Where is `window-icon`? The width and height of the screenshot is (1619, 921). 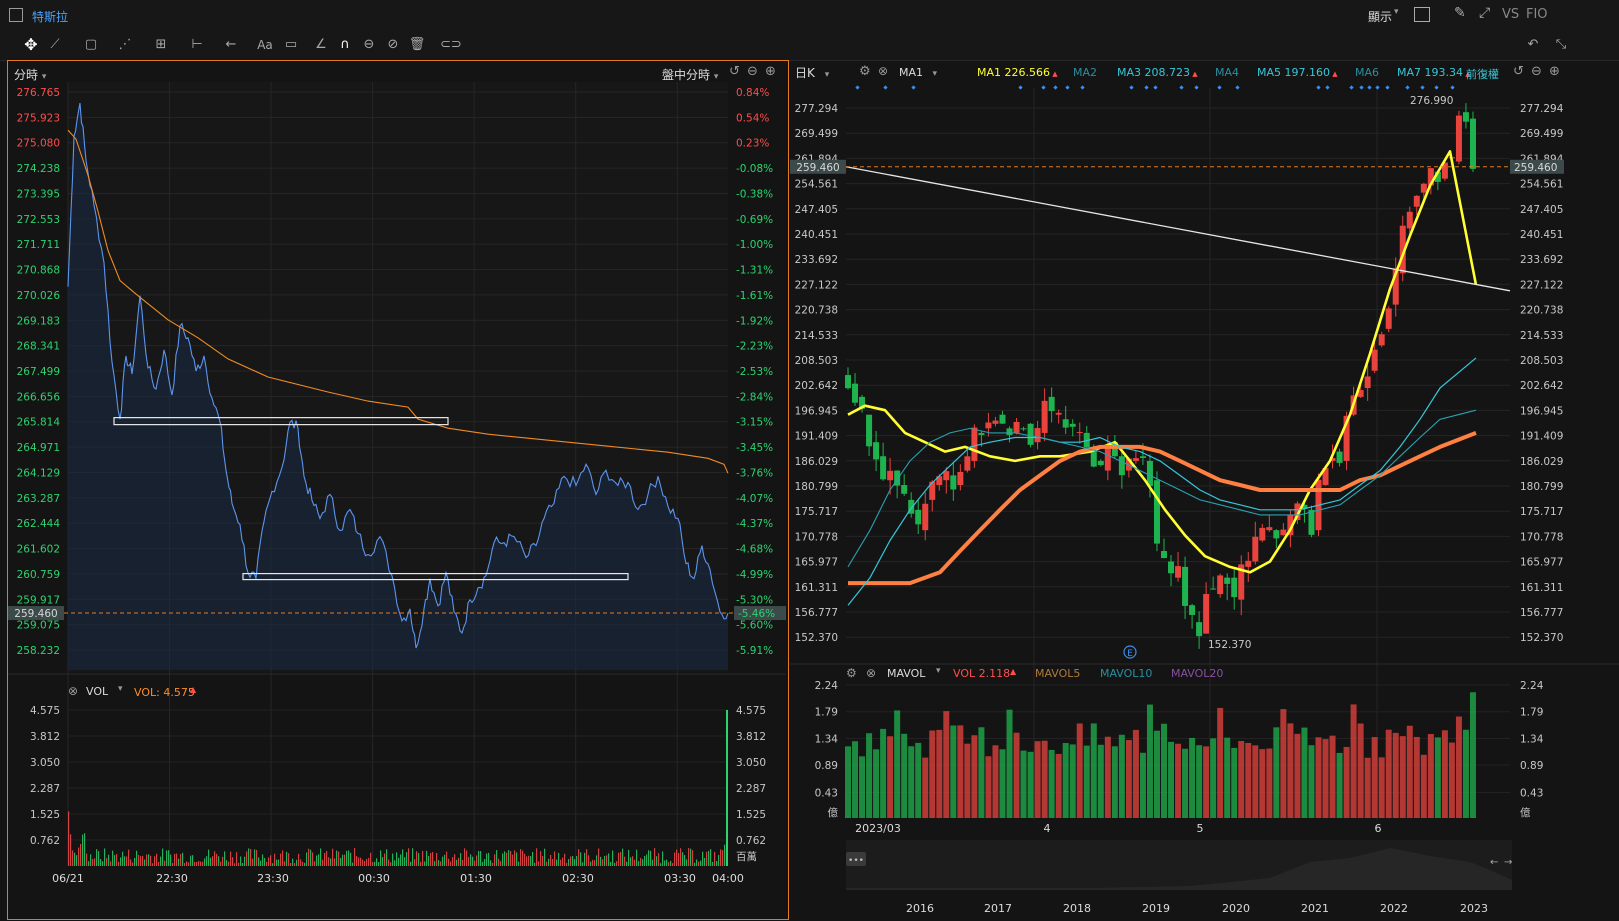
window-icon is located at coordinates (16, 15).